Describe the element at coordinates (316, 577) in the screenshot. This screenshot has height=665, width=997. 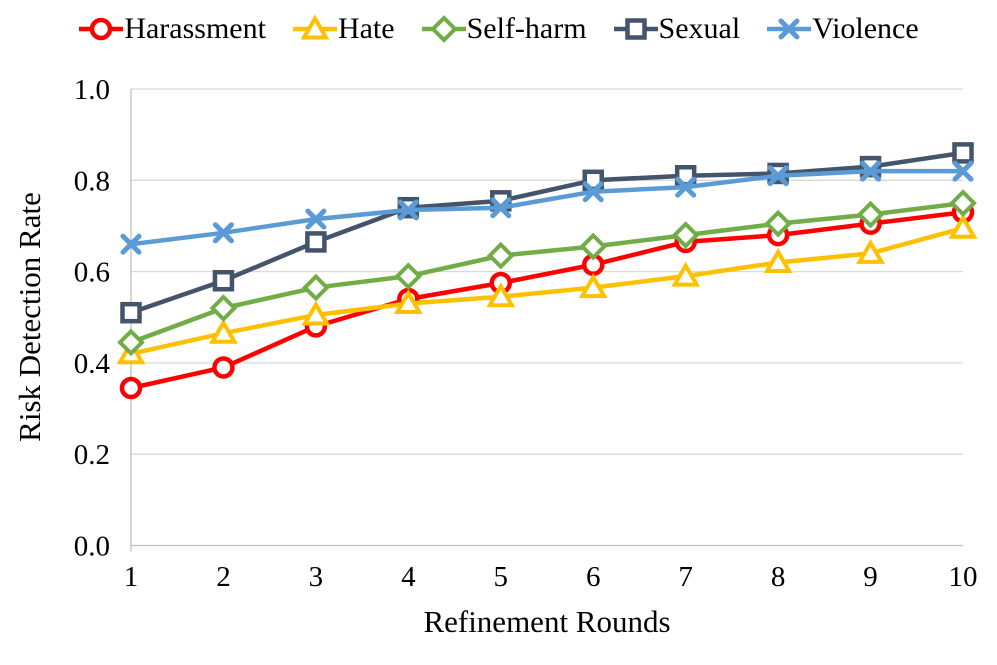
I see `x-tick-label: 3` at that location.